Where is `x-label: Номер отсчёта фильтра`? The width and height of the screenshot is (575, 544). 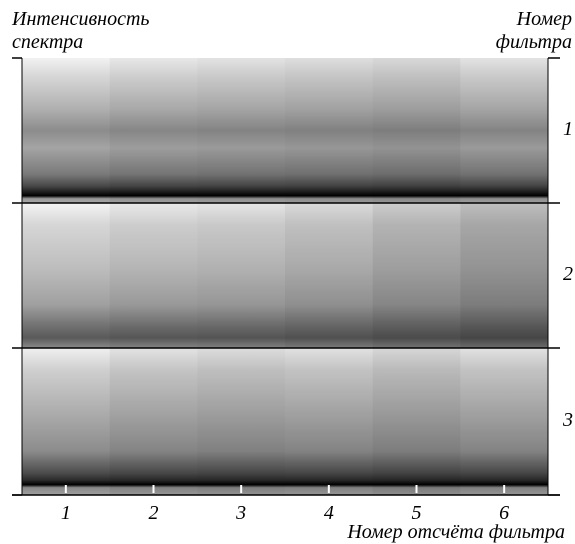 x-label: Номер отсчёта фильтра is located at coordinates (455, 532).